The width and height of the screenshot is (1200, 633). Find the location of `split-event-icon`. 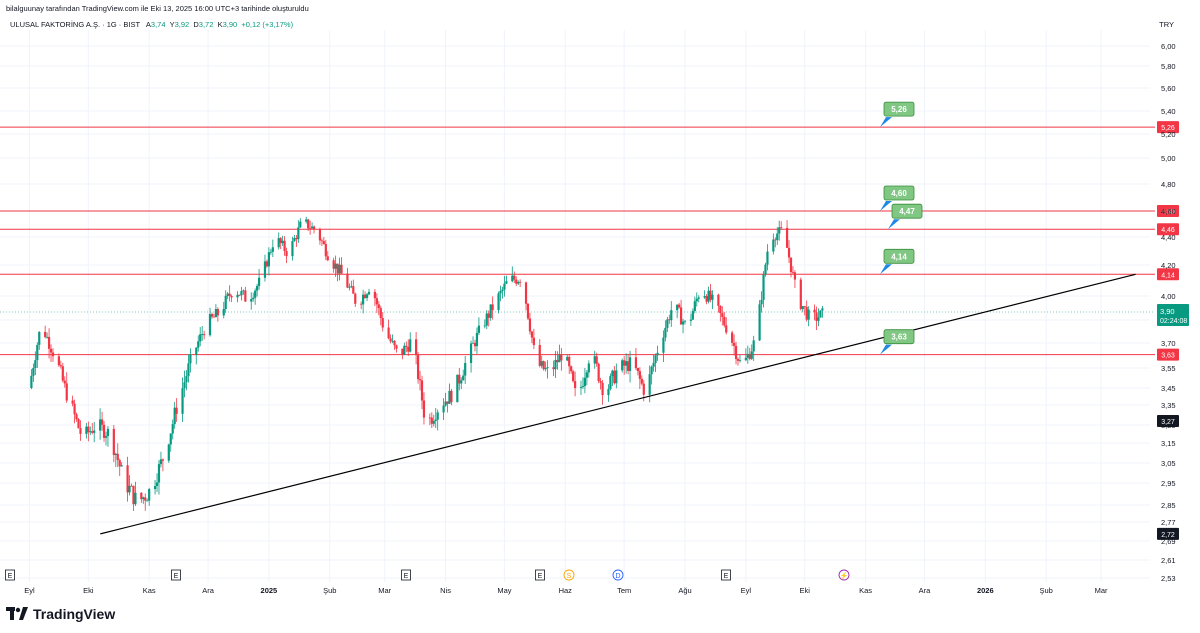

split-event-icon is located at coordinates (569, 575).